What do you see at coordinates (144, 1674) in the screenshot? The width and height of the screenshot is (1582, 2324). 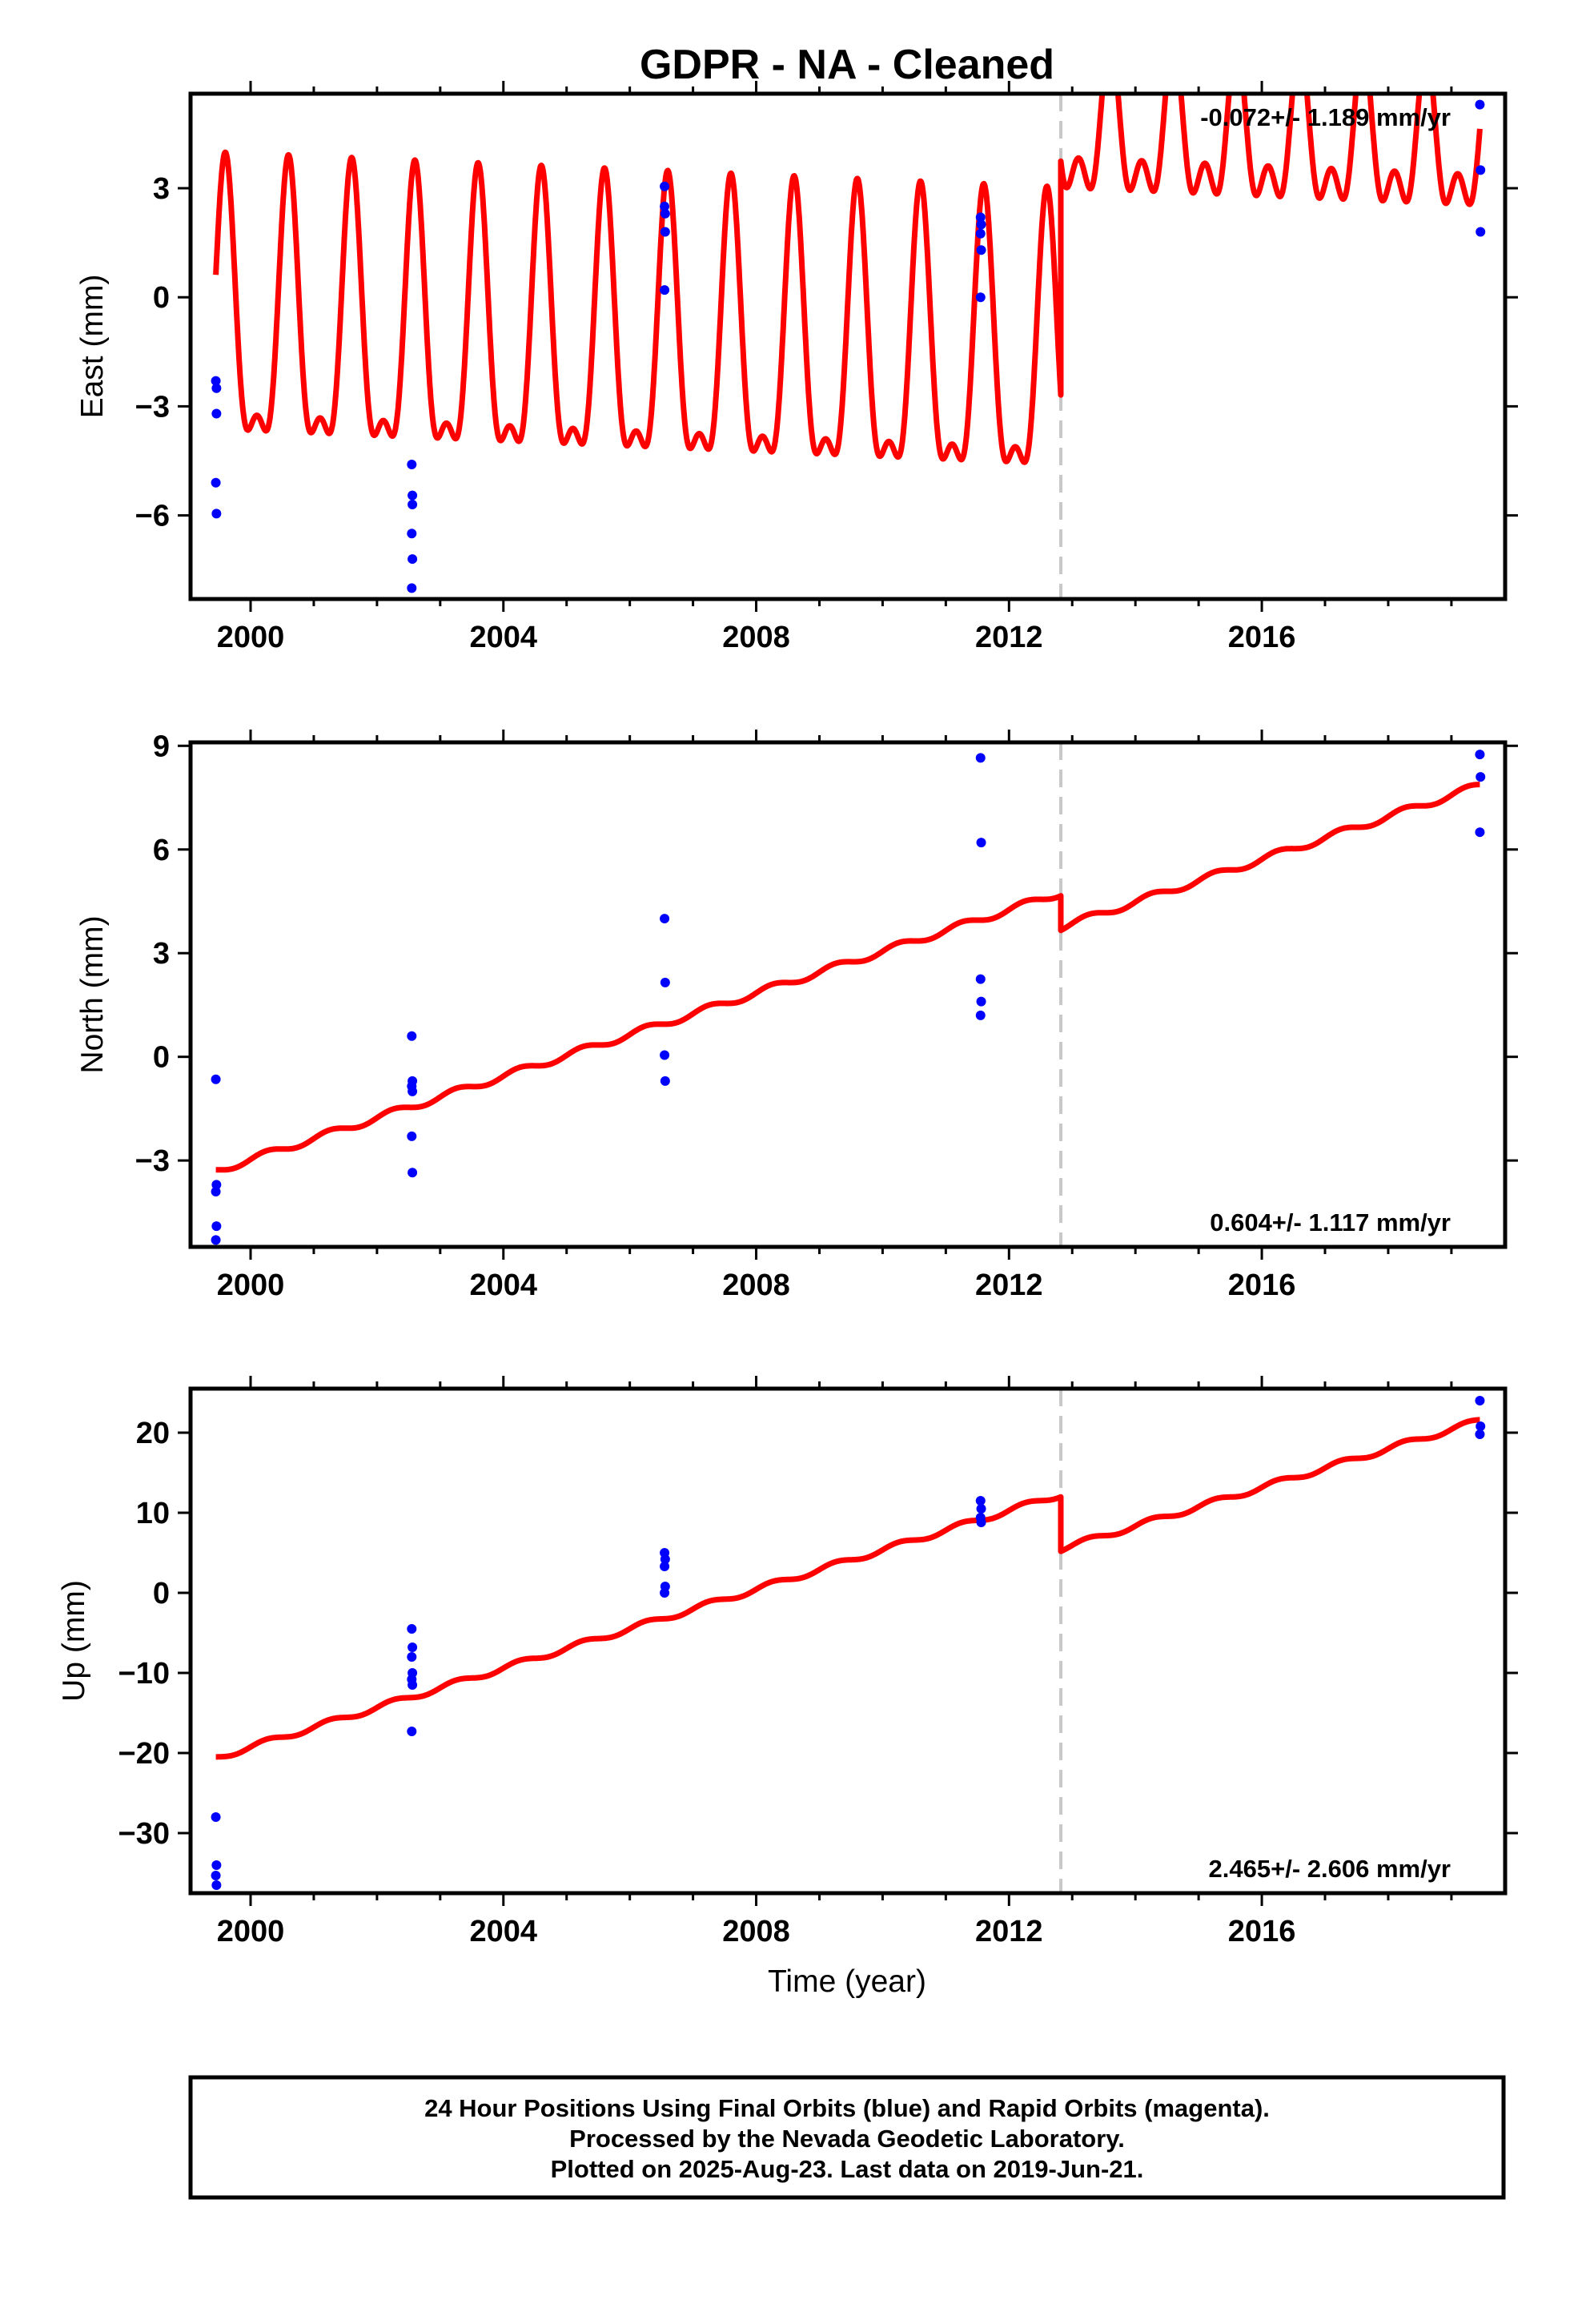 I see `y-tick-label: −10` at bounding box center [144, 1674].